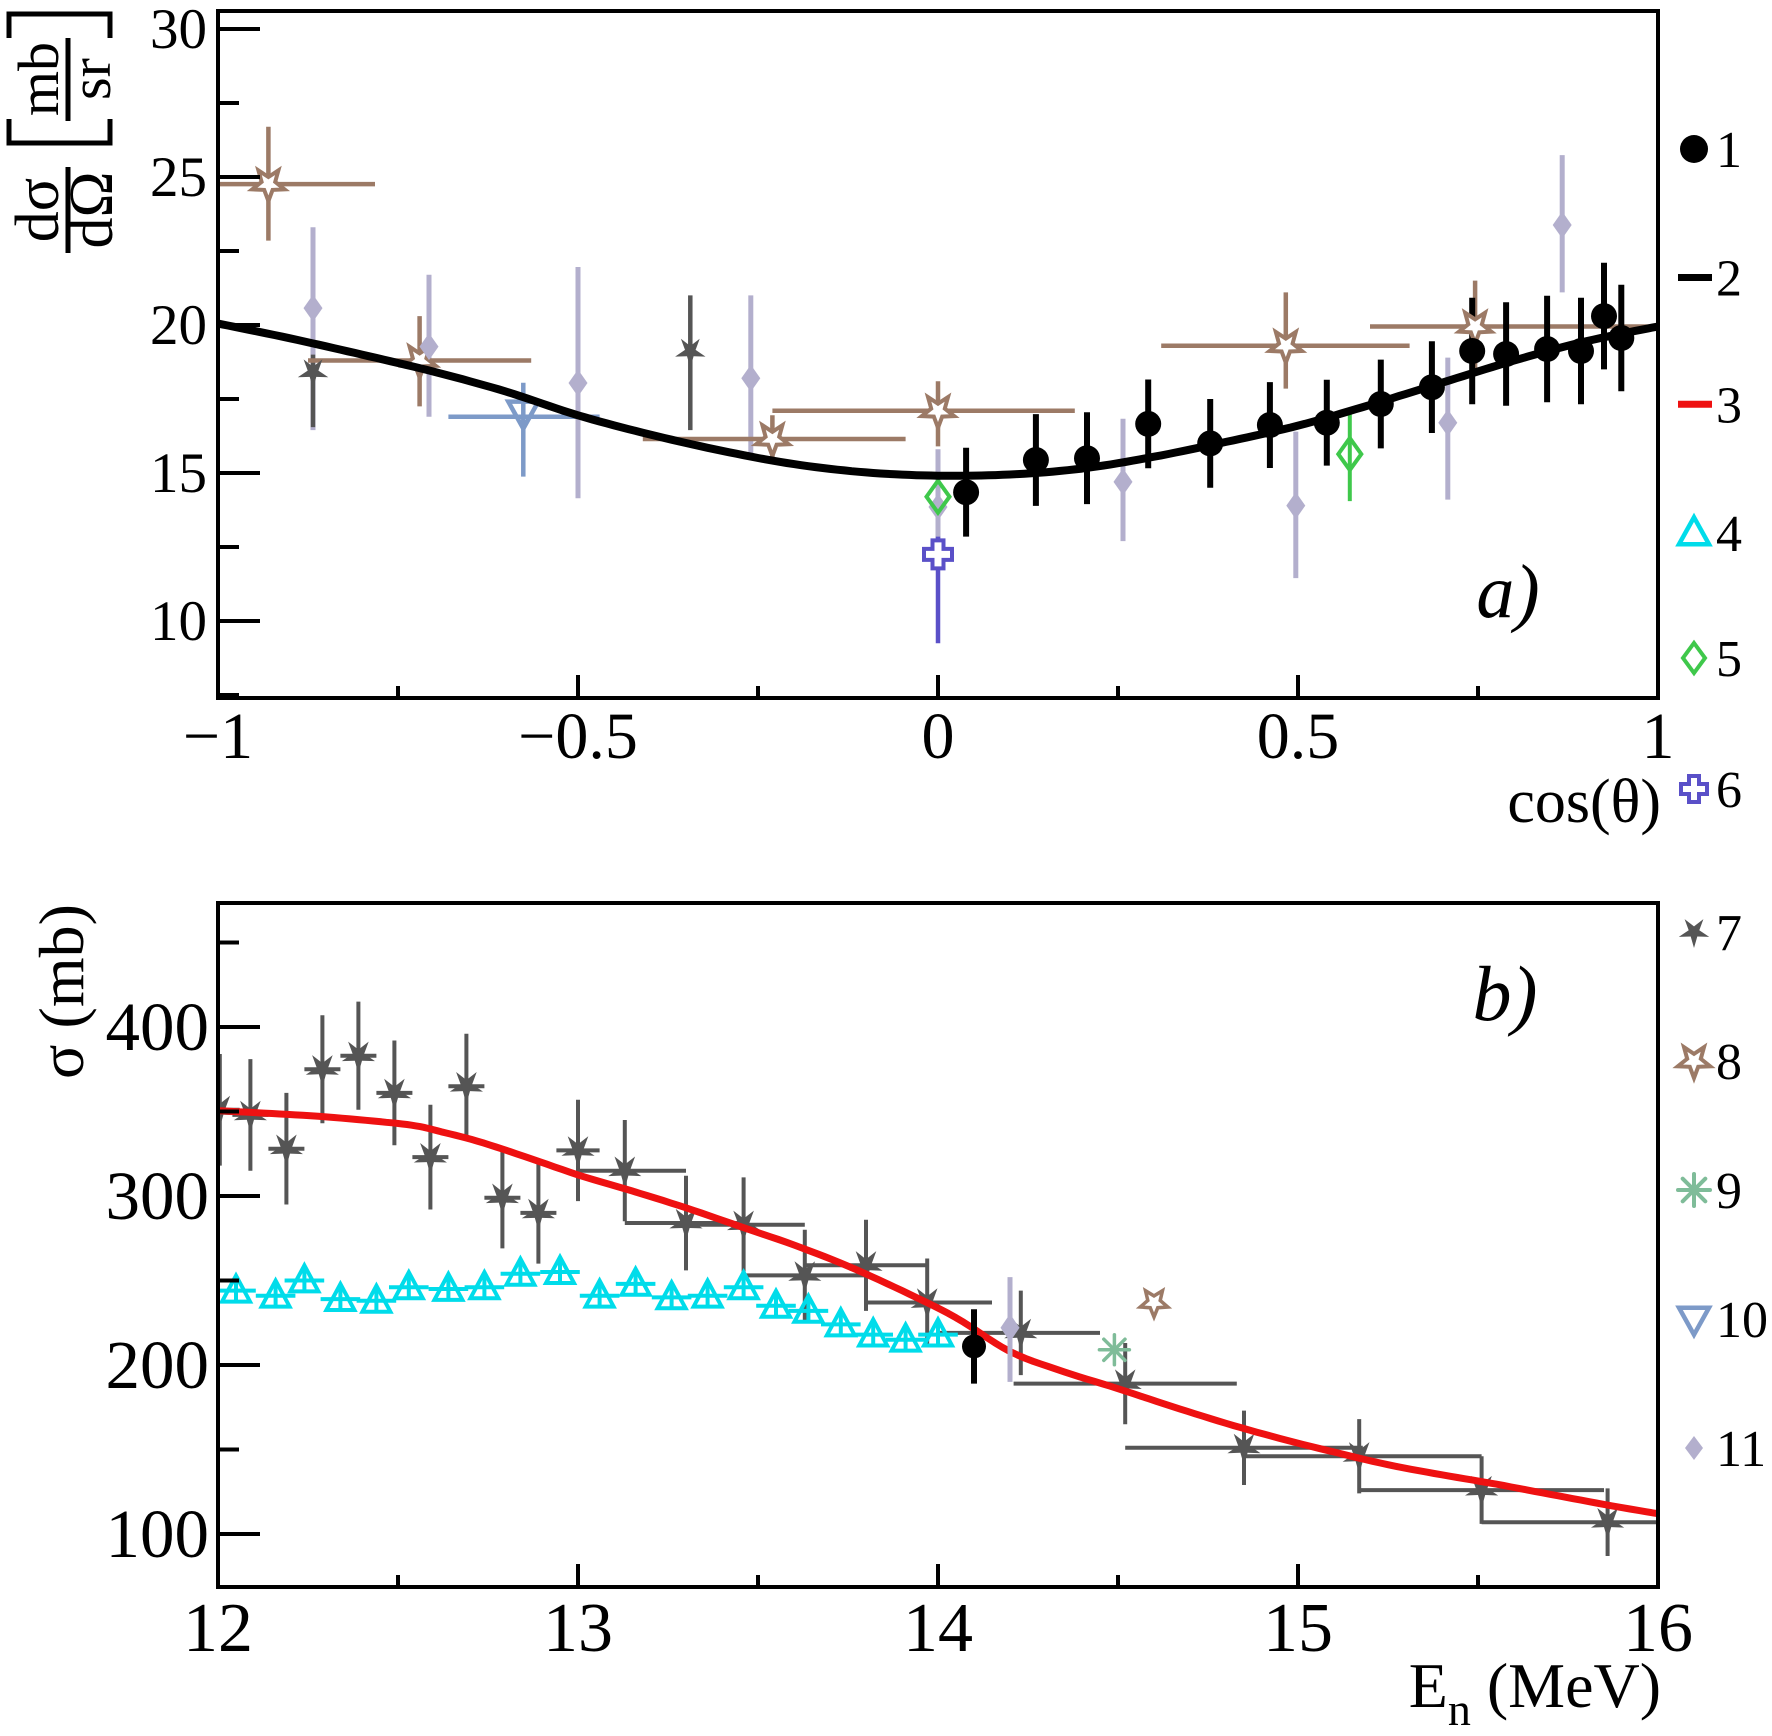  Describe the element at coordinates (1658, 1628) in the screenshot. I see `svg-text: 16` at that location.